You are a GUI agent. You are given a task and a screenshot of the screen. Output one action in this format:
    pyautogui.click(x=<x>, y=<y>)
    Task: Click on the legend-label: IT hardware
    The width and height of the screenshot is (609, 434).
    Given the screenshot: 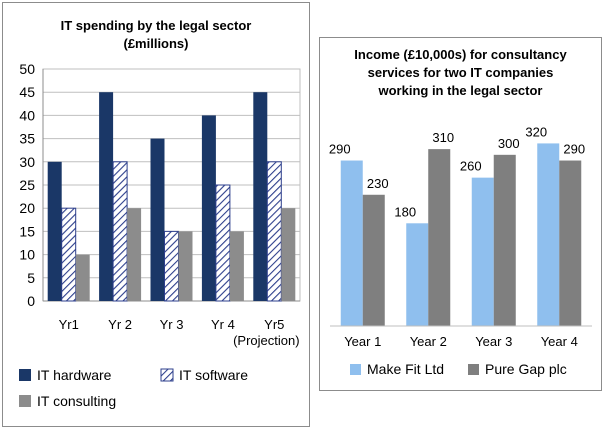 What is the action you would take?
    pyautogui.click(x=74, y=375)
    